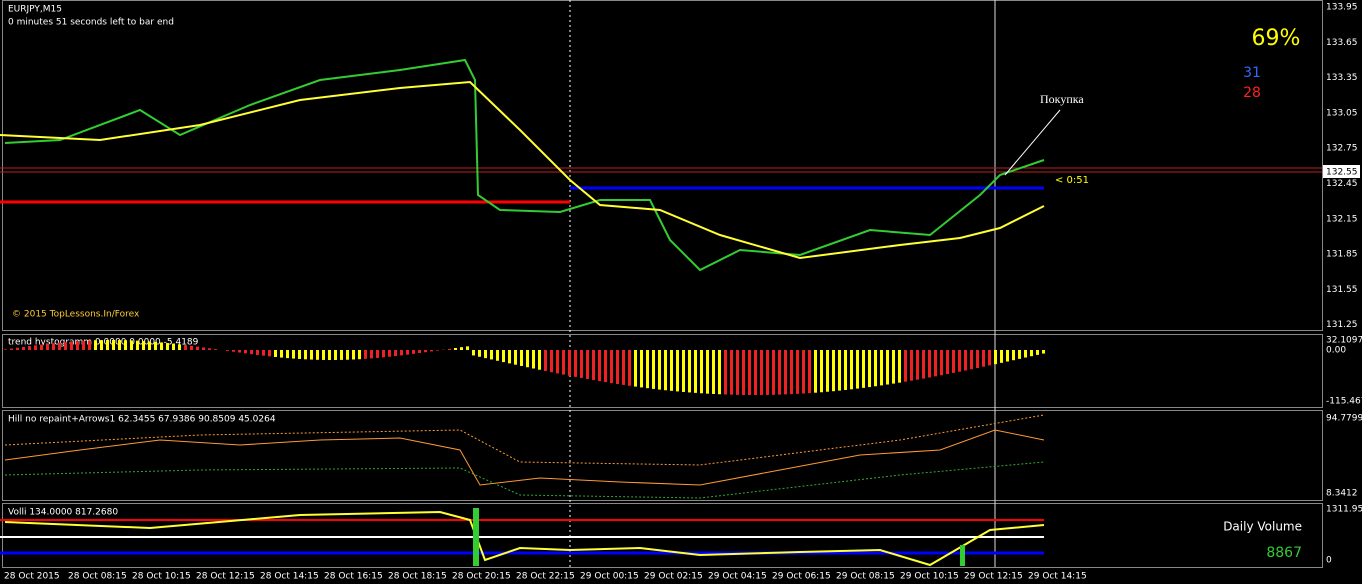 This screenshot has height=584, width=1362. Describe the element at coordinates (1344, 402) in the screenshot. I see `pane-axis-label: -115.467` at that location.